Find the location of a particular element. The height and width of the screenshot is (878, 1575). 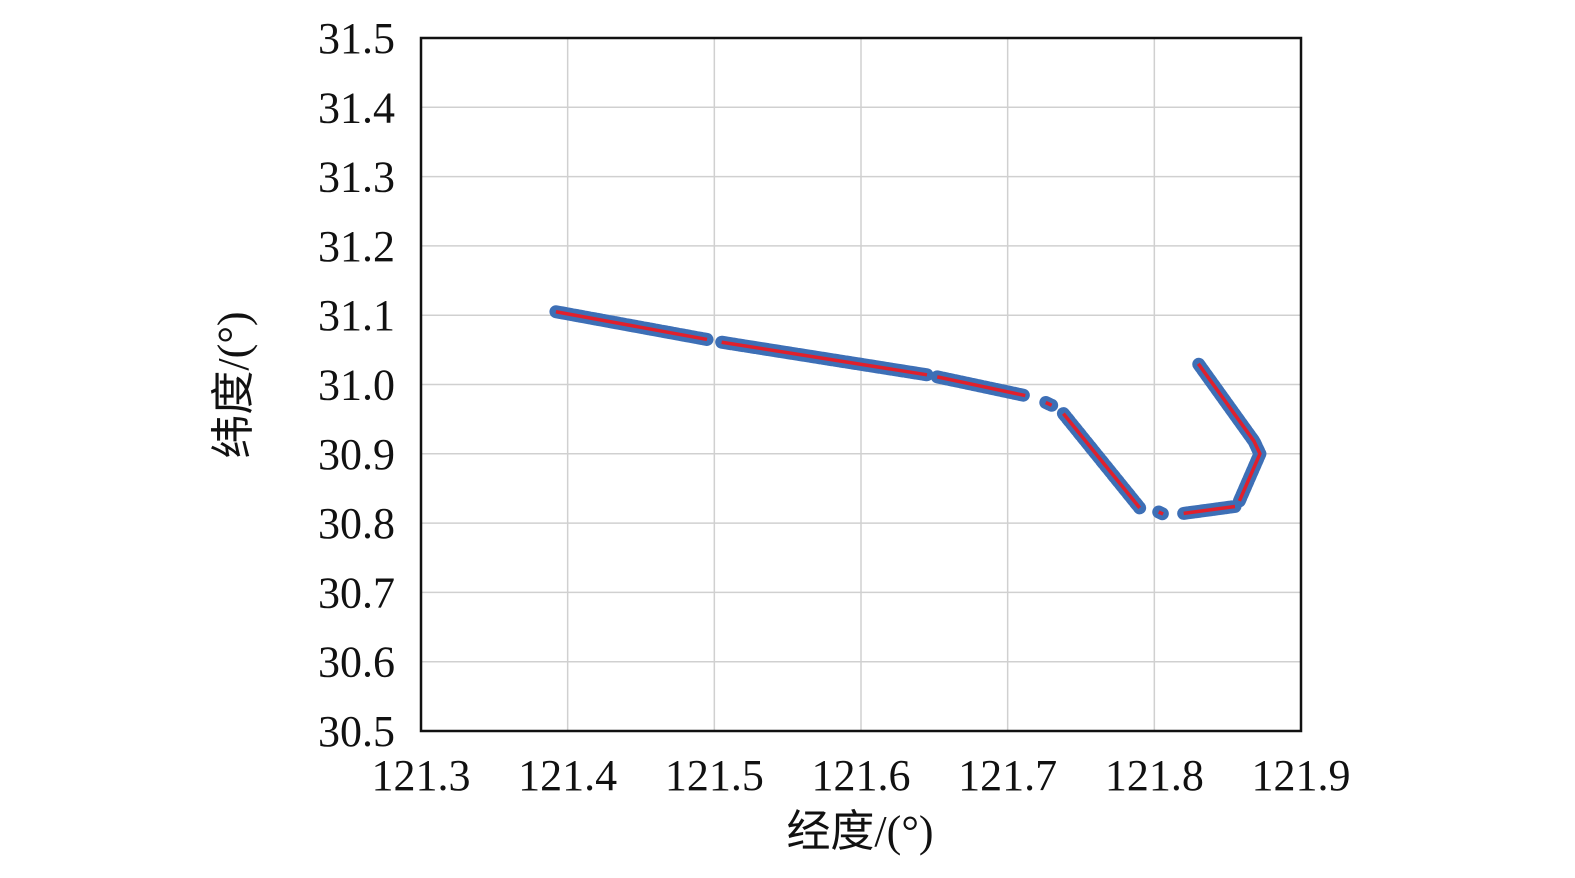

x-tick-label: 121.9 is located at coordinates (1301, 775).